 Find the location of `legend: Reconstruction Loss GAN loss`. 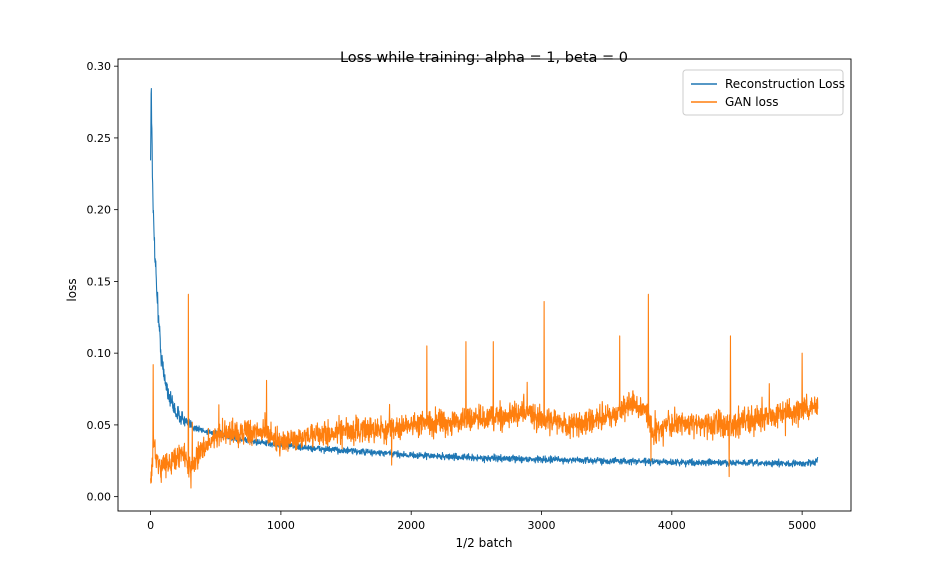

legend: Reconstruction Loss GAN loss is located at coordinates (763, 92).